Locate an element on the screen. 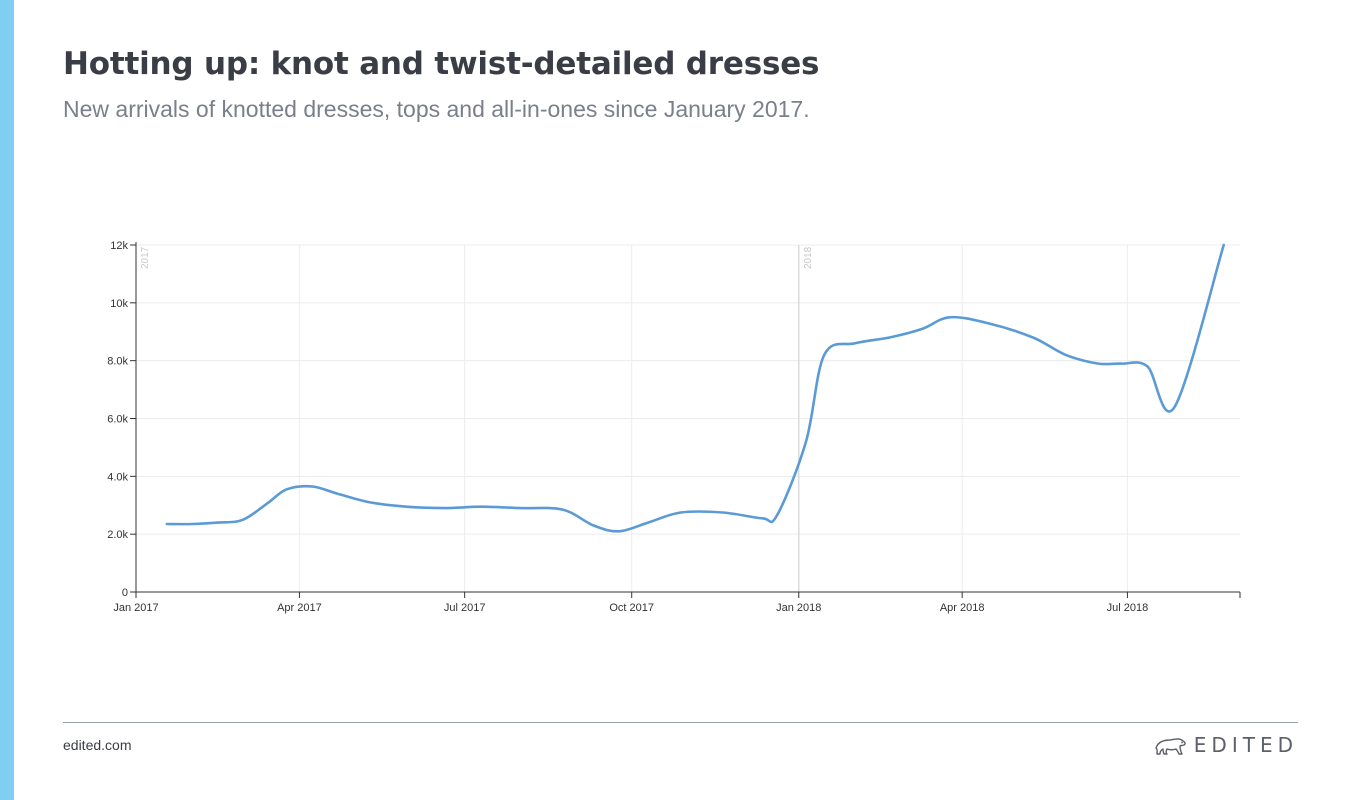  y-tick-label: 12k is located at coordinates (119, 246).